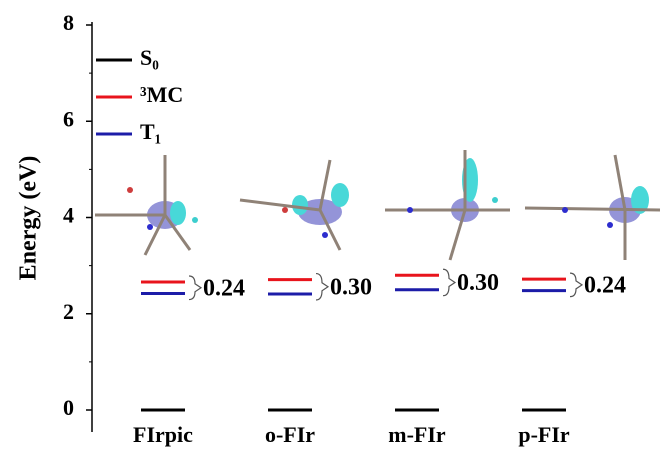  I want to click on x-tick-label: p-FIr, so click(544, 434).